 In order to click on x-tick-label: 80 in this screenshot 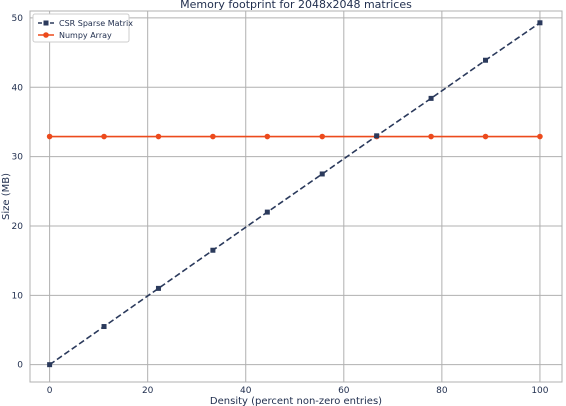, I will do `click(442, 391)`.